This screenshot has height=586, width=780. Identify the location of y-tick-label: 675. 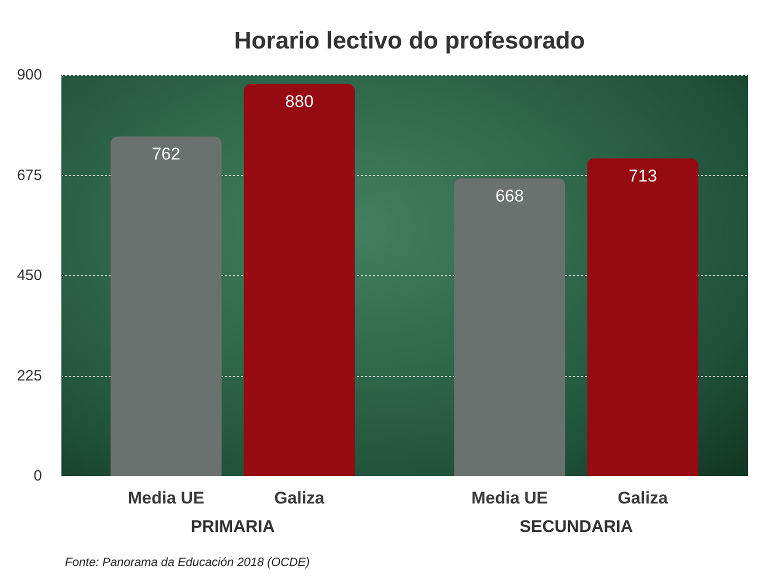
(29, 175).